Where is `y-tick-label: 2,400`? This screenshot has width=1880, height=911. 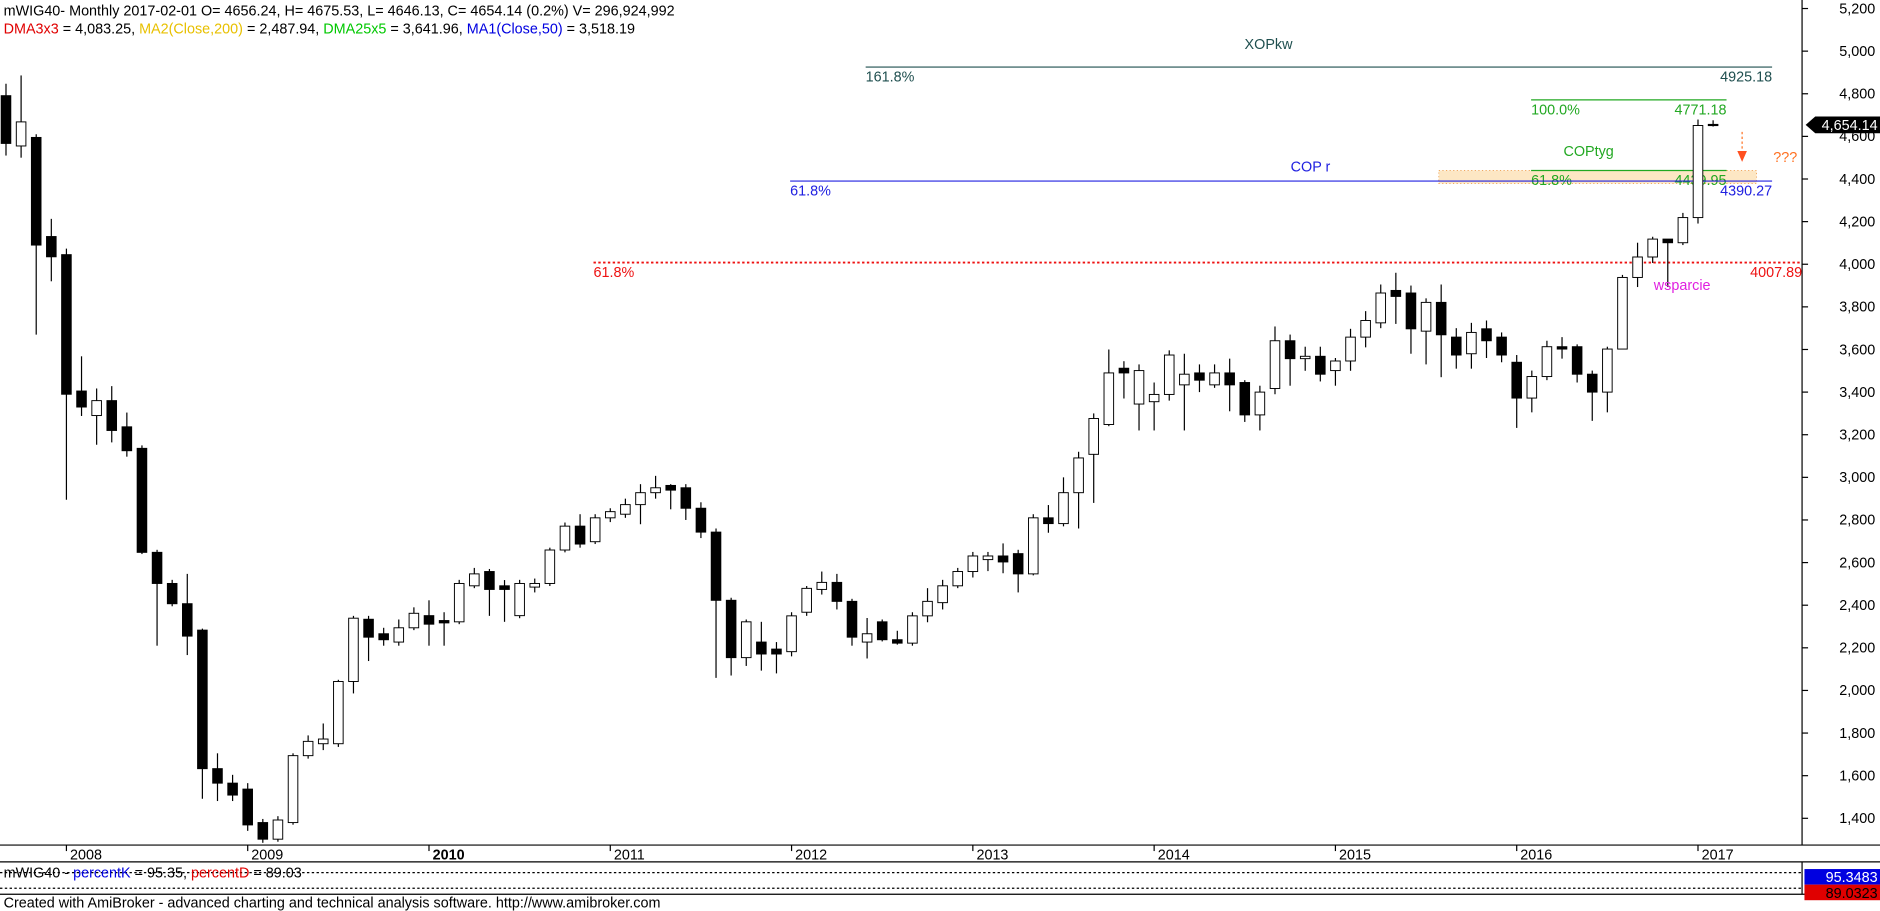 y-tick-label: 2,400 is located at coordinates (1857, 606).